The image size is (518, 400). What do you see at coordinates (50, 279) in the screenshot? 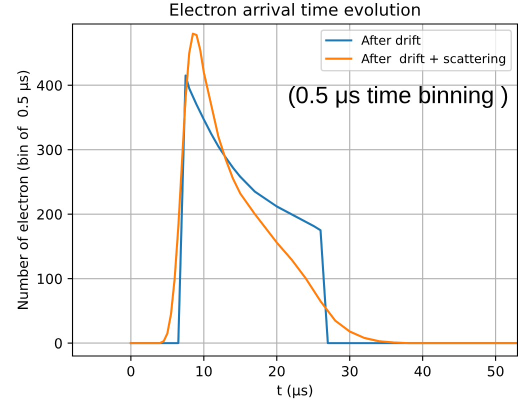
I see `y-tick-label: 100` at bounding box center [50, 279].